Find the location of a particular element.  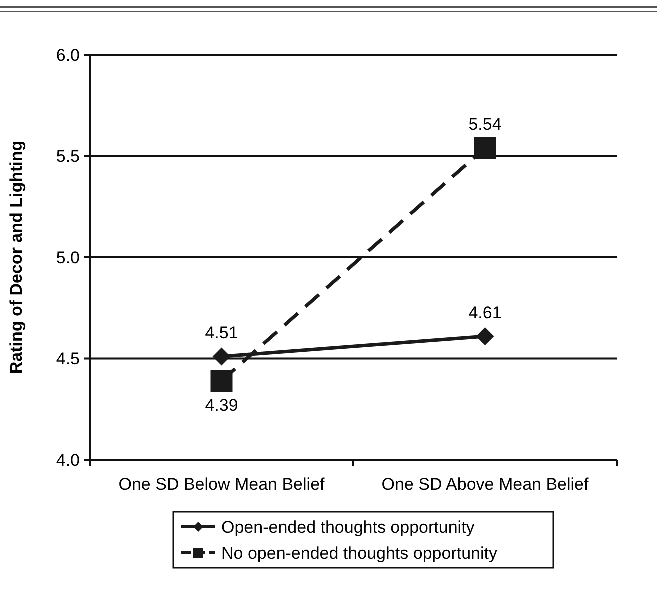

x-tick-label: One SD Above Mean Belief is located at coordinates (485, 484).